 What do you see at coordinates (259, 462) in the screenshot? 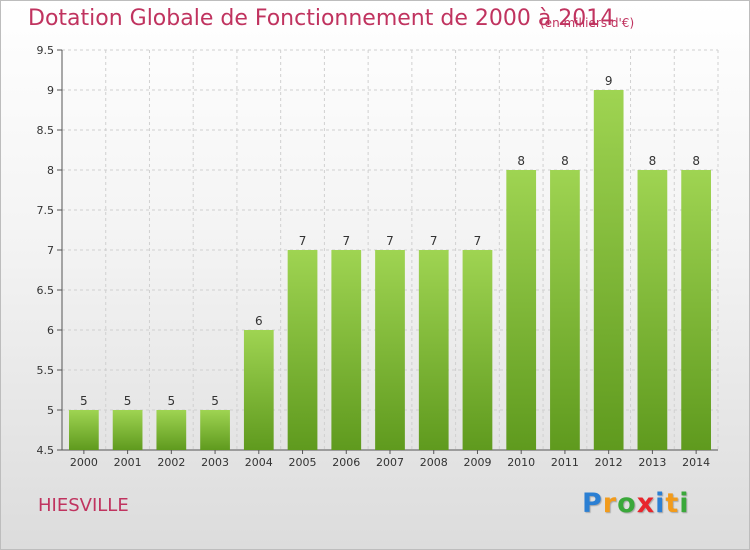
I see `x-tick-label: 2004` at bounding box center [259, 462].